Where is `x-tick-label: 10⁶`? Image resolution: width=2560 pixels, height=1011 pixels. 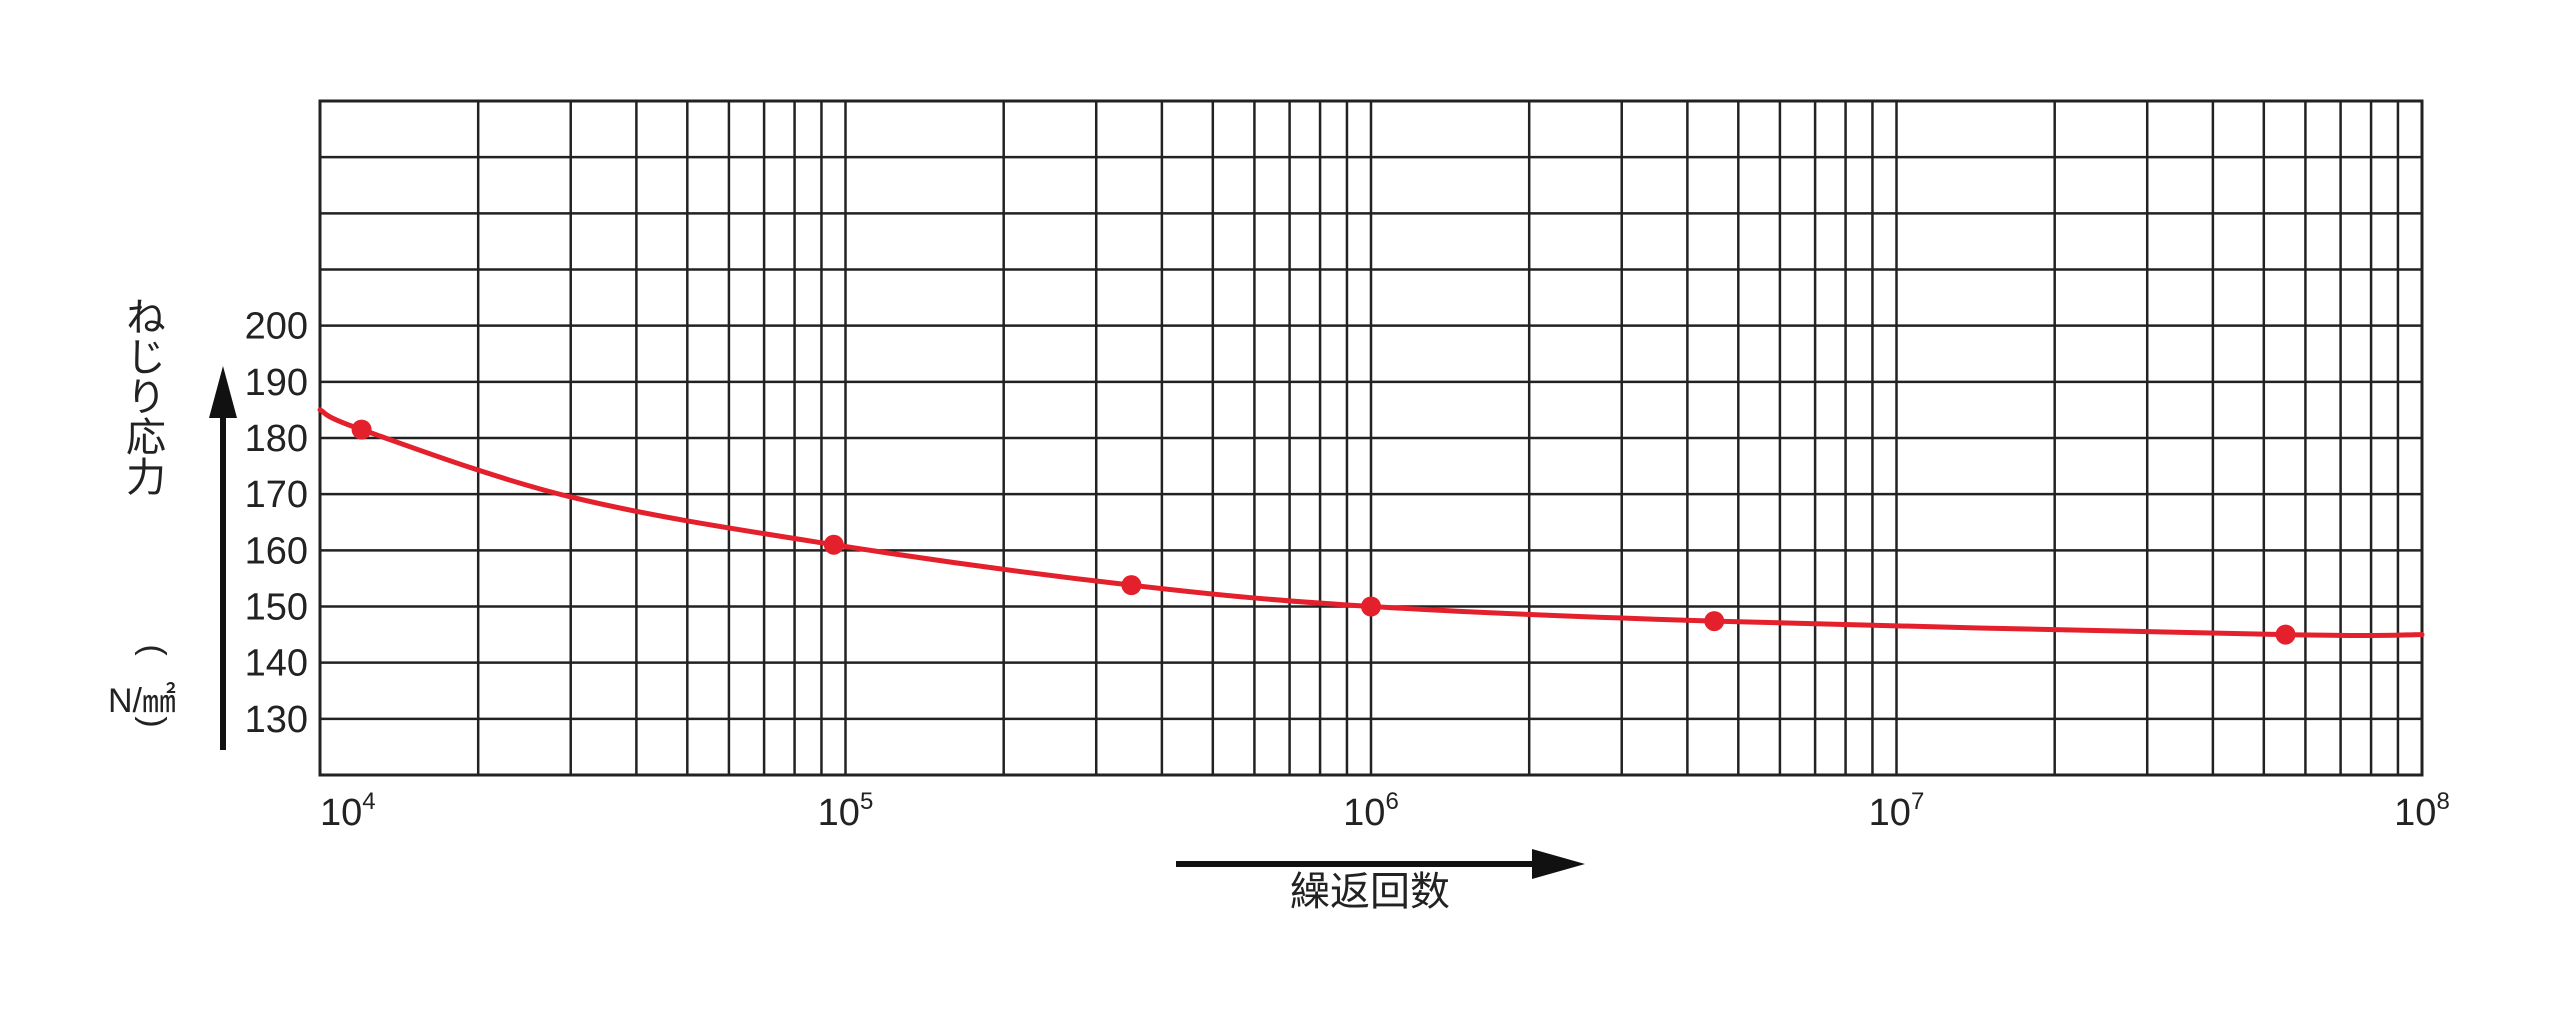
x-tick-label: 10⁶ is located at coordinates (1371, 811).